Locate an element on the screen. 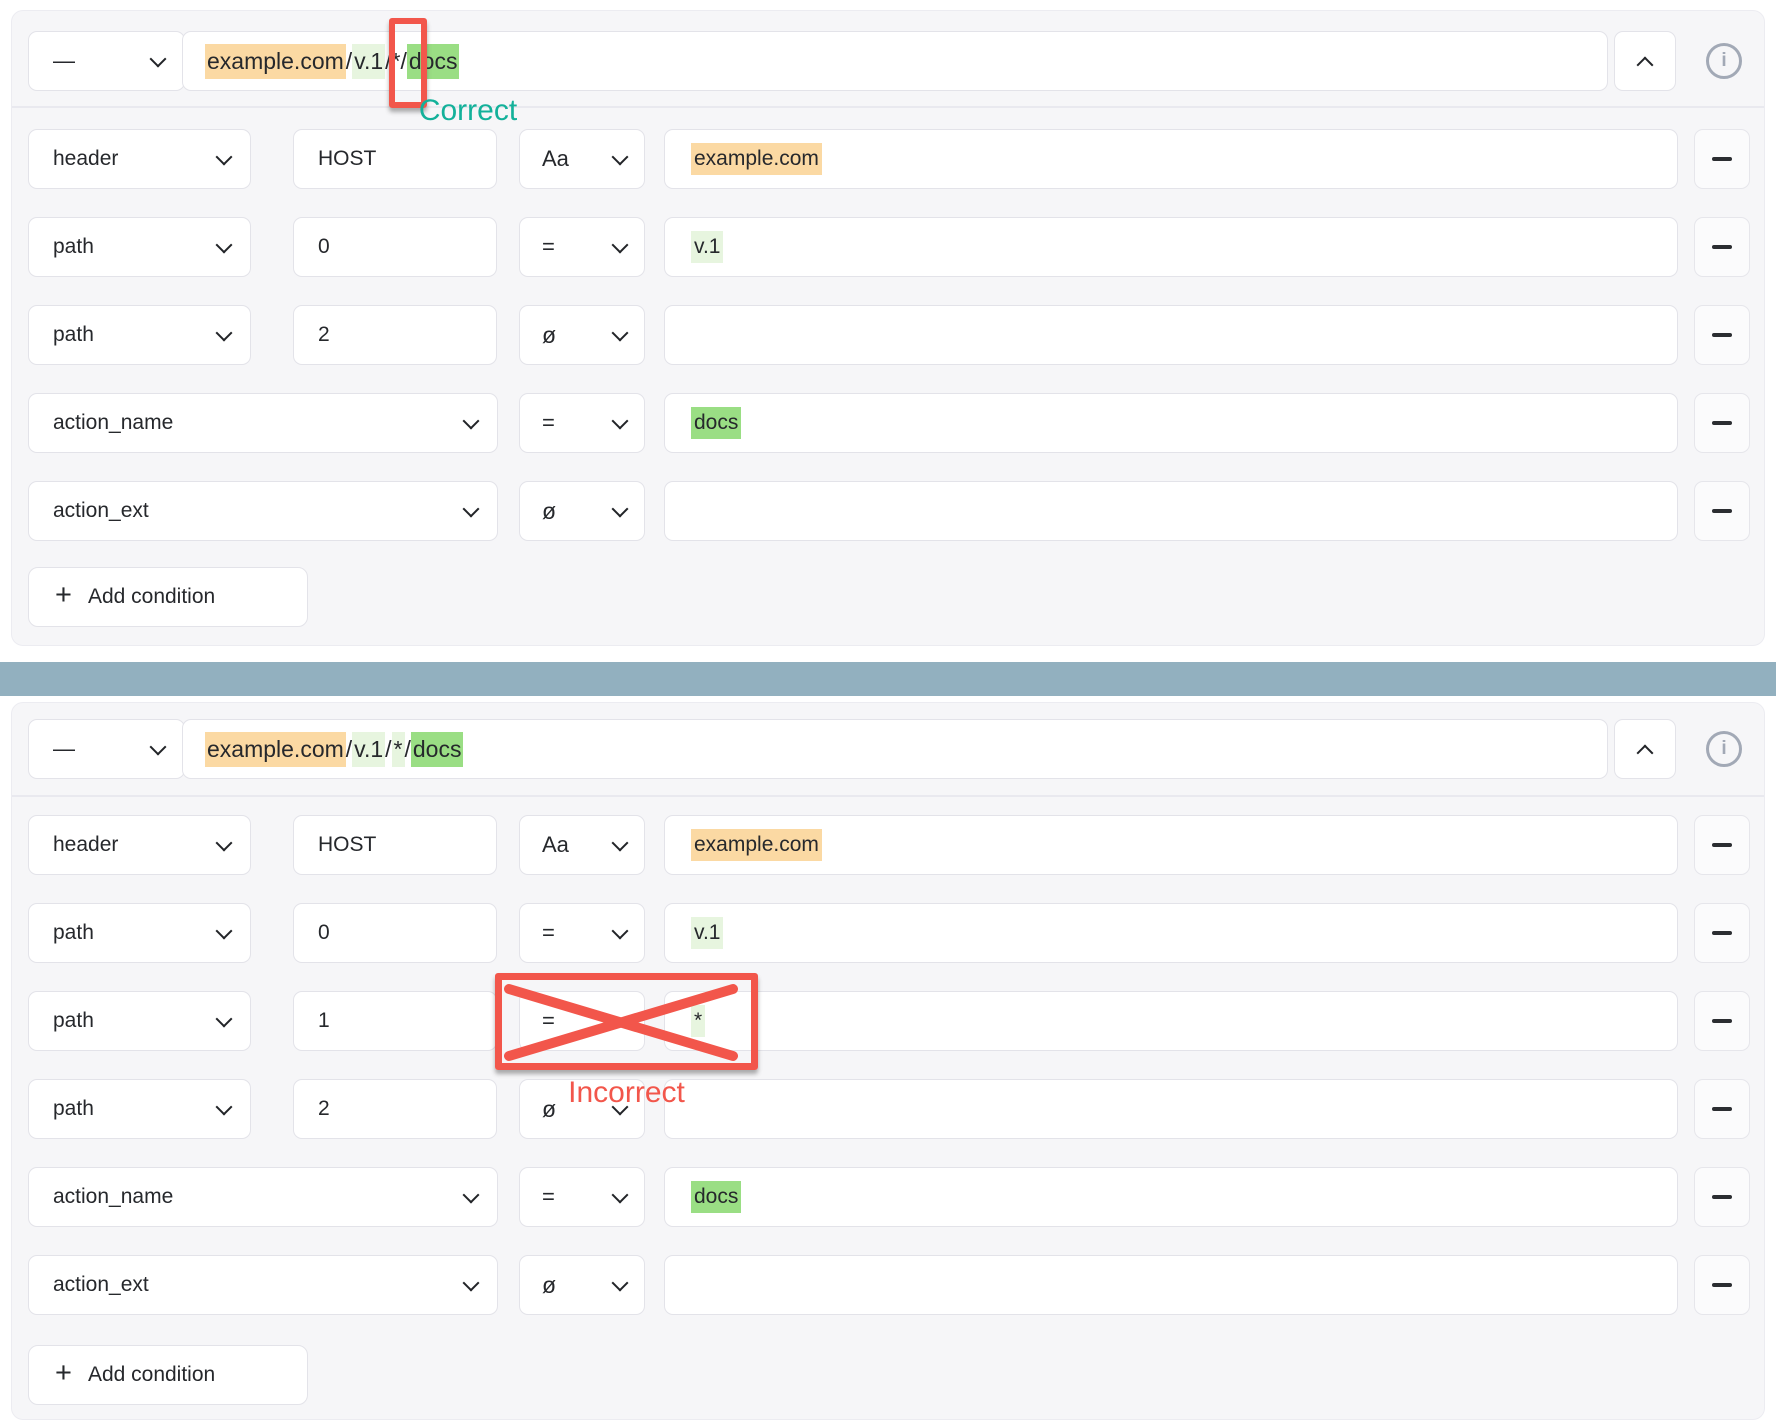 This screenshot has height=1428, width=1776. condition-row: action_name = docs is located at coordinates (888, 1197).